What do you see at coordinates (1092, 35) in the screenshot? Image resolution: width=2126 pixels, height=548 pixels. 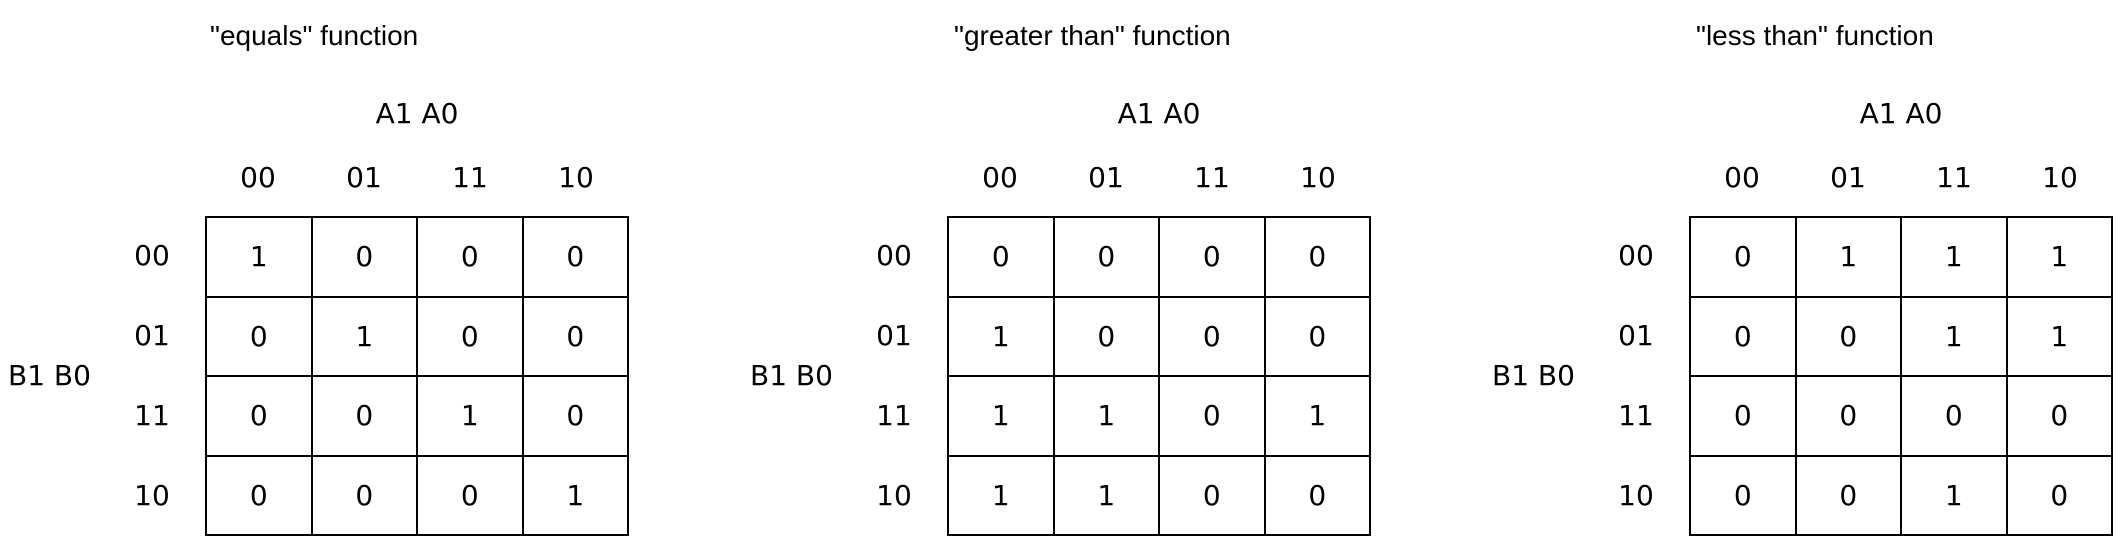 I see `kmap-title: "greater than" function` at bounding box center [1092, 35].